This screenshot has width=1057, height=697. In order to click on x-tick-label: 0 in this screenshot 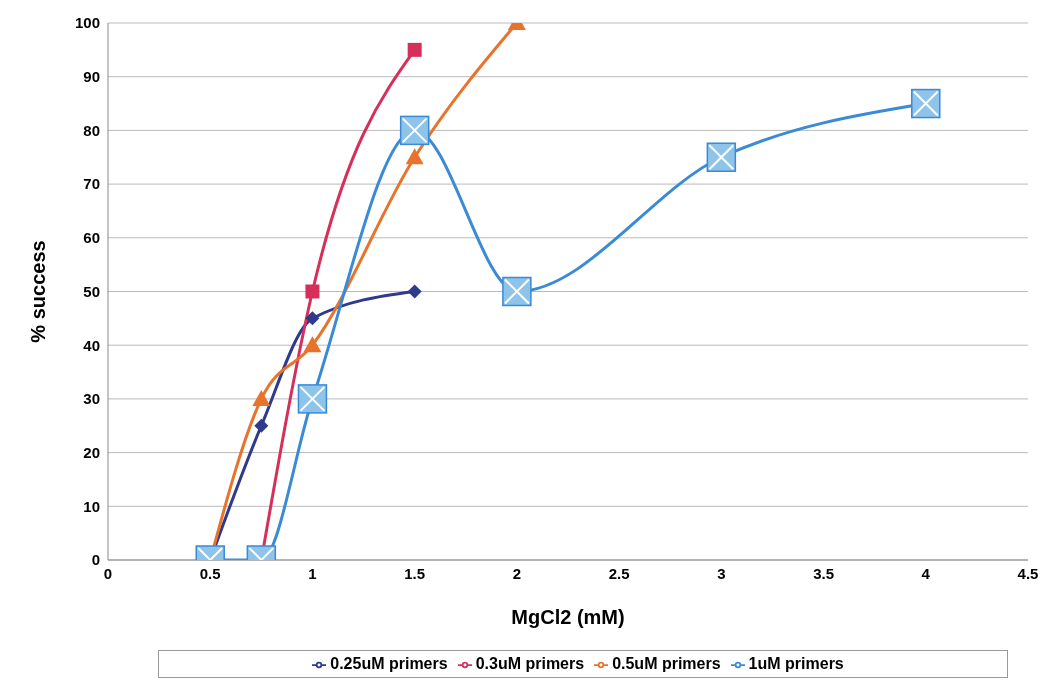, I will do `click(108, 573)`.